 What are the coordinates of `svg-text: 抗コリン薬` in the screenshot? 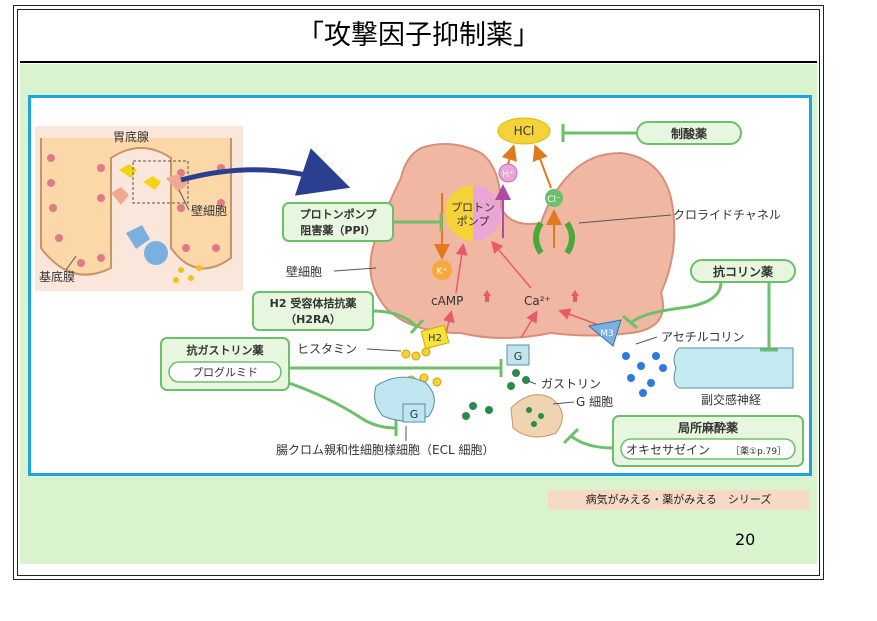 It's located at (743, 271).